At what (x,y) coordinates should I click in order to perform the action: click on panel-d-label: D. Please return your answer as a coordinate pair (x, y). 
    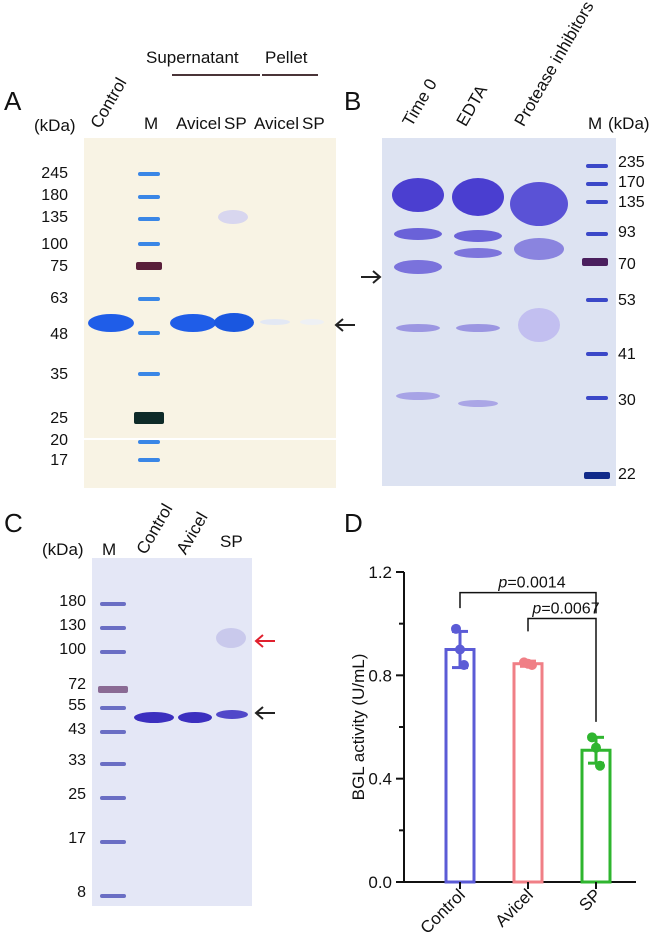
    Looking at the image, I should click on (353, 523).